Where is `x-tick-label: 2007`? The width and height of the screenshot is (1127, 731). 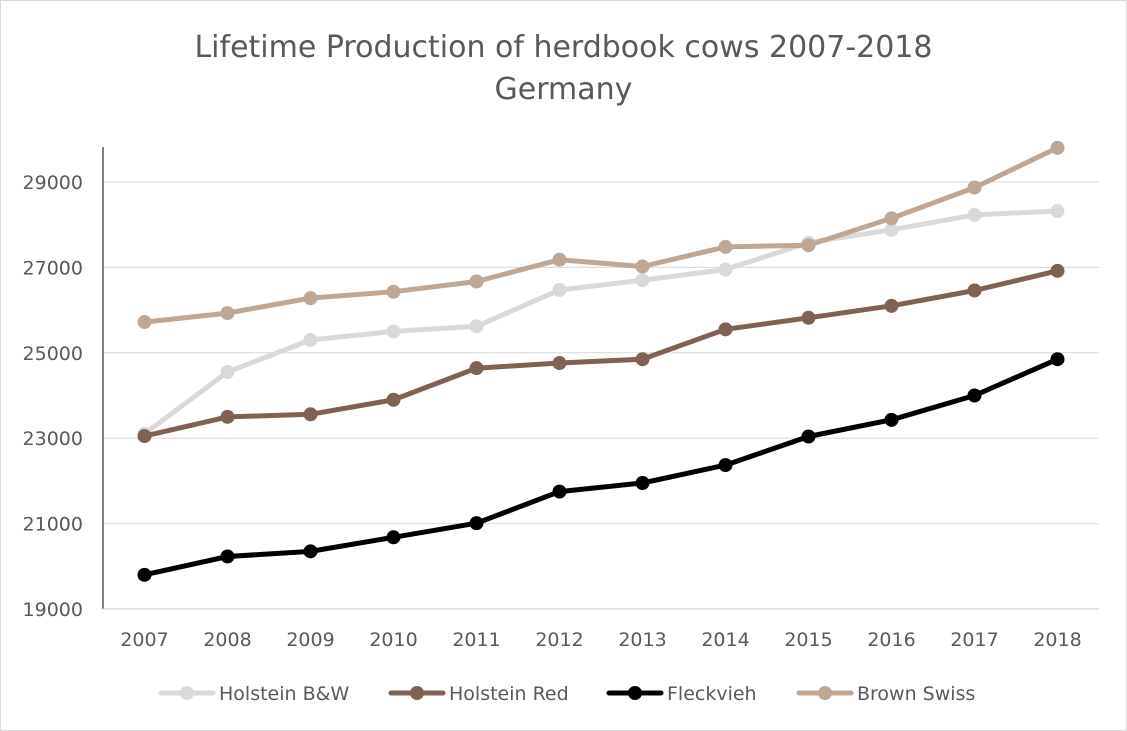
x-tick-label: 2007 is located at coordinates (144, 640).